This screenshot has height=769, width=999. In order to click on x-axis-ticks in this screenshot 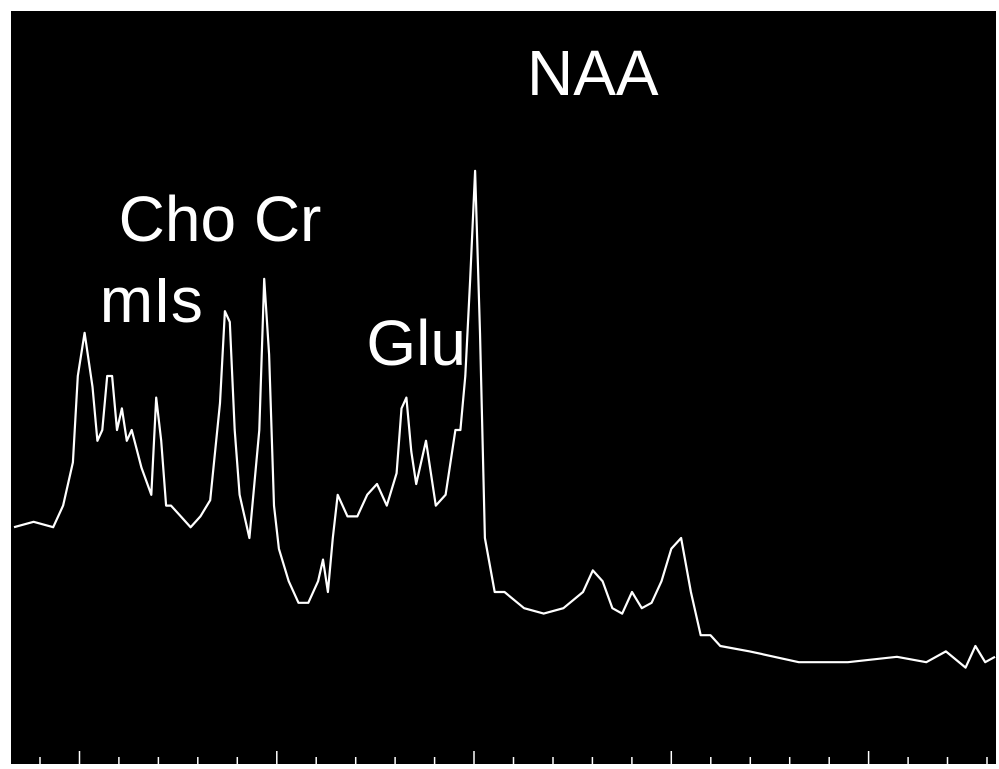, I will do `click(513, 757)`.